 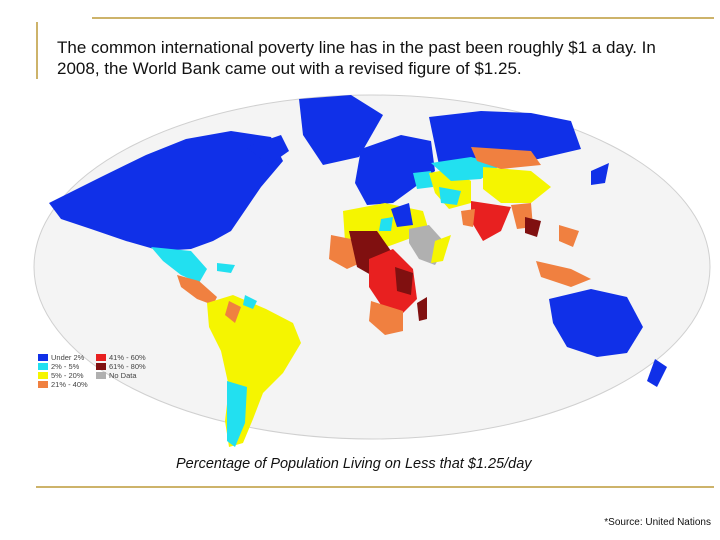 What do you see at coordinates (468, 158) in the screenshot?
I see `europe` at bounding box center [468, 158].